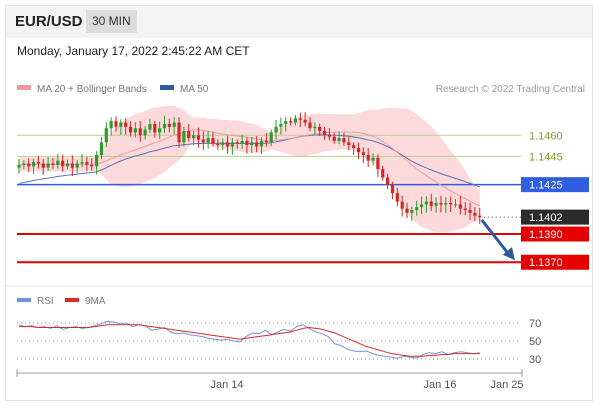 Image resolution: width=600 pixels, height=408 pixels. Describe the element at coordinates (299, 22) in the screenshot. I see `header-bar: EUR/USD 30 MIN` at that location.